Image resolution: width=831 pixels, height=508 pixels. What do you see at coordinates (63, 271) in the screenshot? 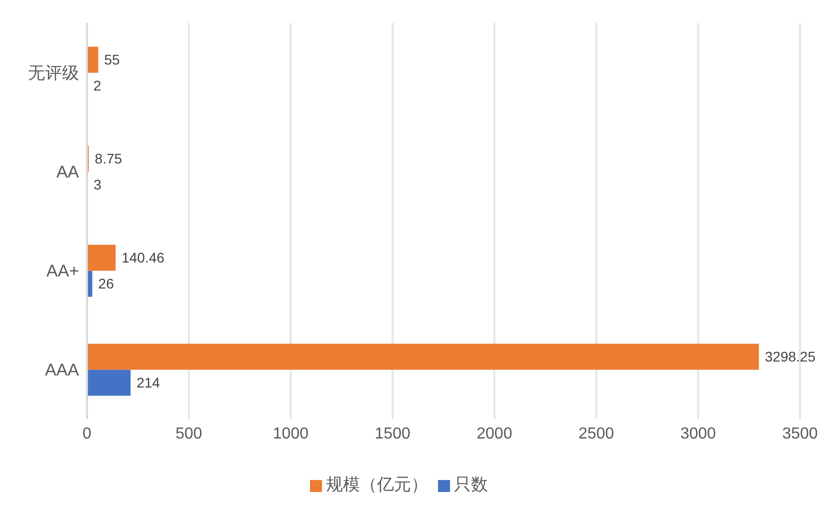
I see `y-tick-label: AA+` at bounding box center [63, 271].